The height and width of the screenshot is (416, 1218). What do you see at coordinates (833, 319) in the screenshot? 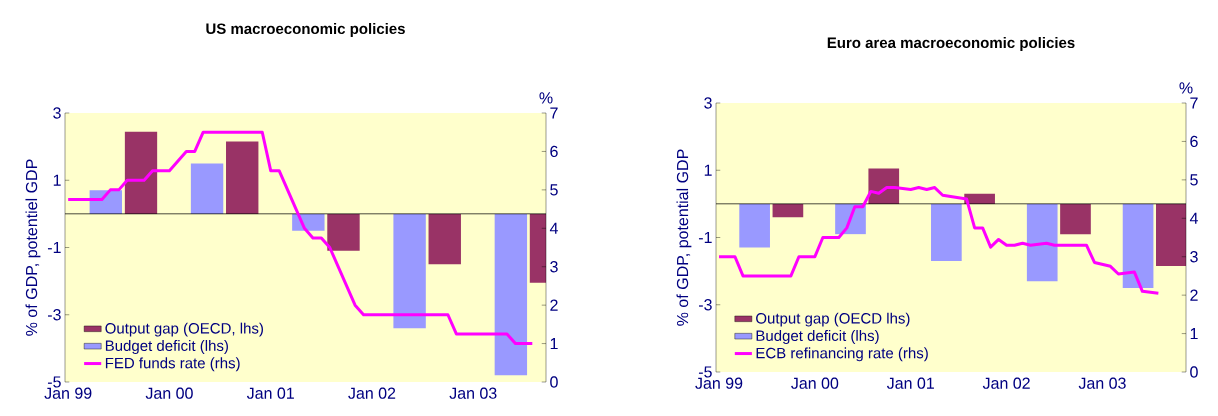
I see `legend-label: Output gap (OECD lhs)` at bounding box center [833, 319].